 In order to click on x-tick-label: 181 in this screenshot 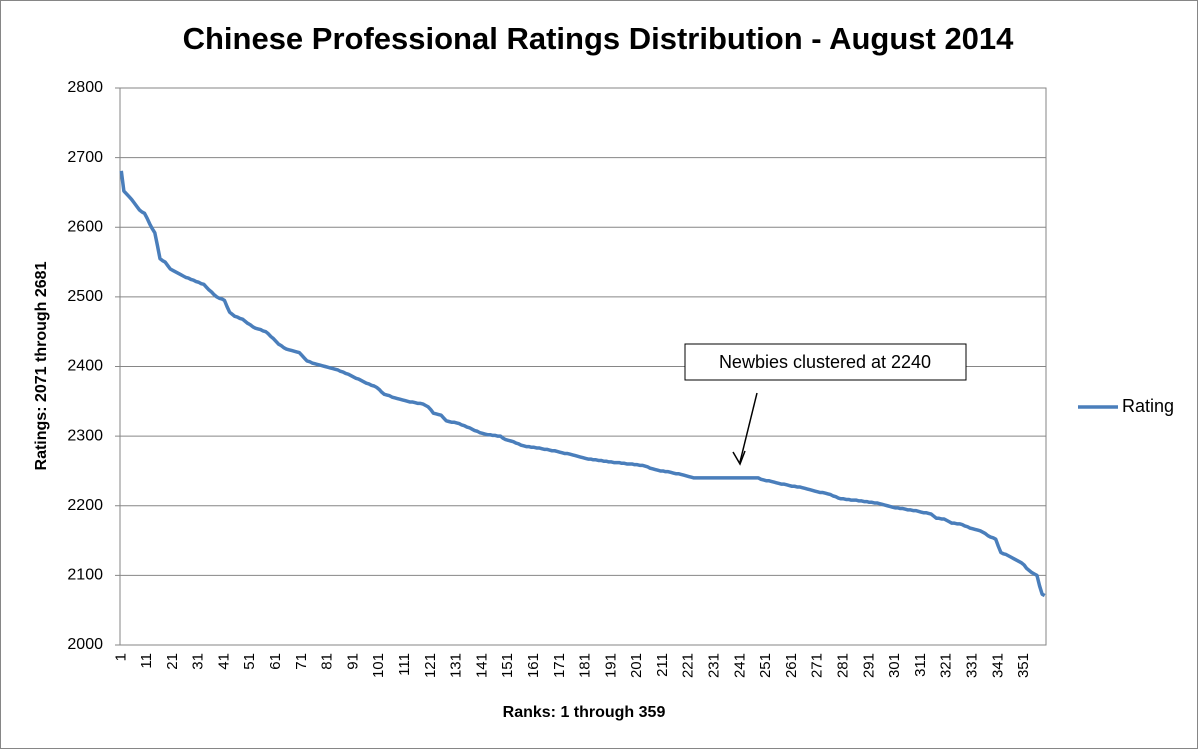, I will do `click(585, 665)`.